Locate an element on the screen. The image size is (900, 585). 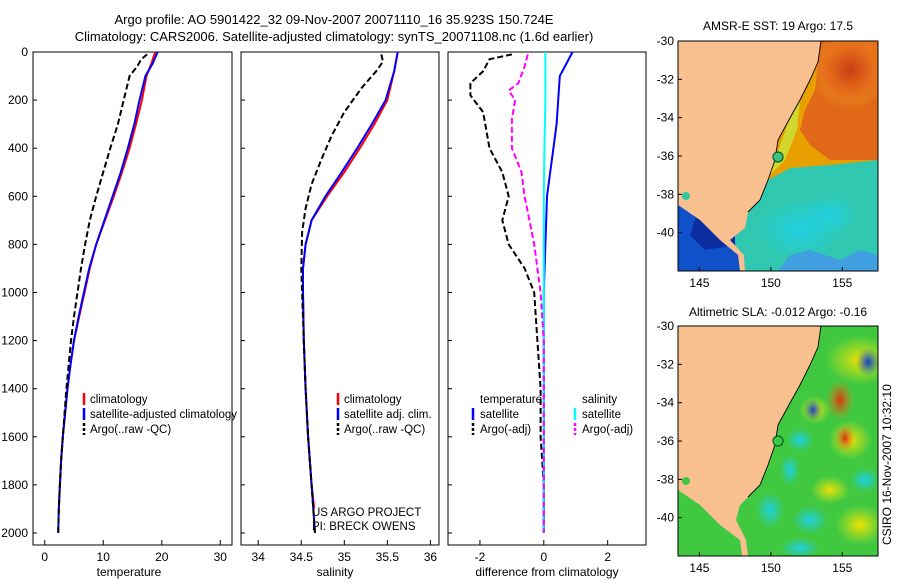
x-tick-label: 35.5 is located at coordinates (388, 557).